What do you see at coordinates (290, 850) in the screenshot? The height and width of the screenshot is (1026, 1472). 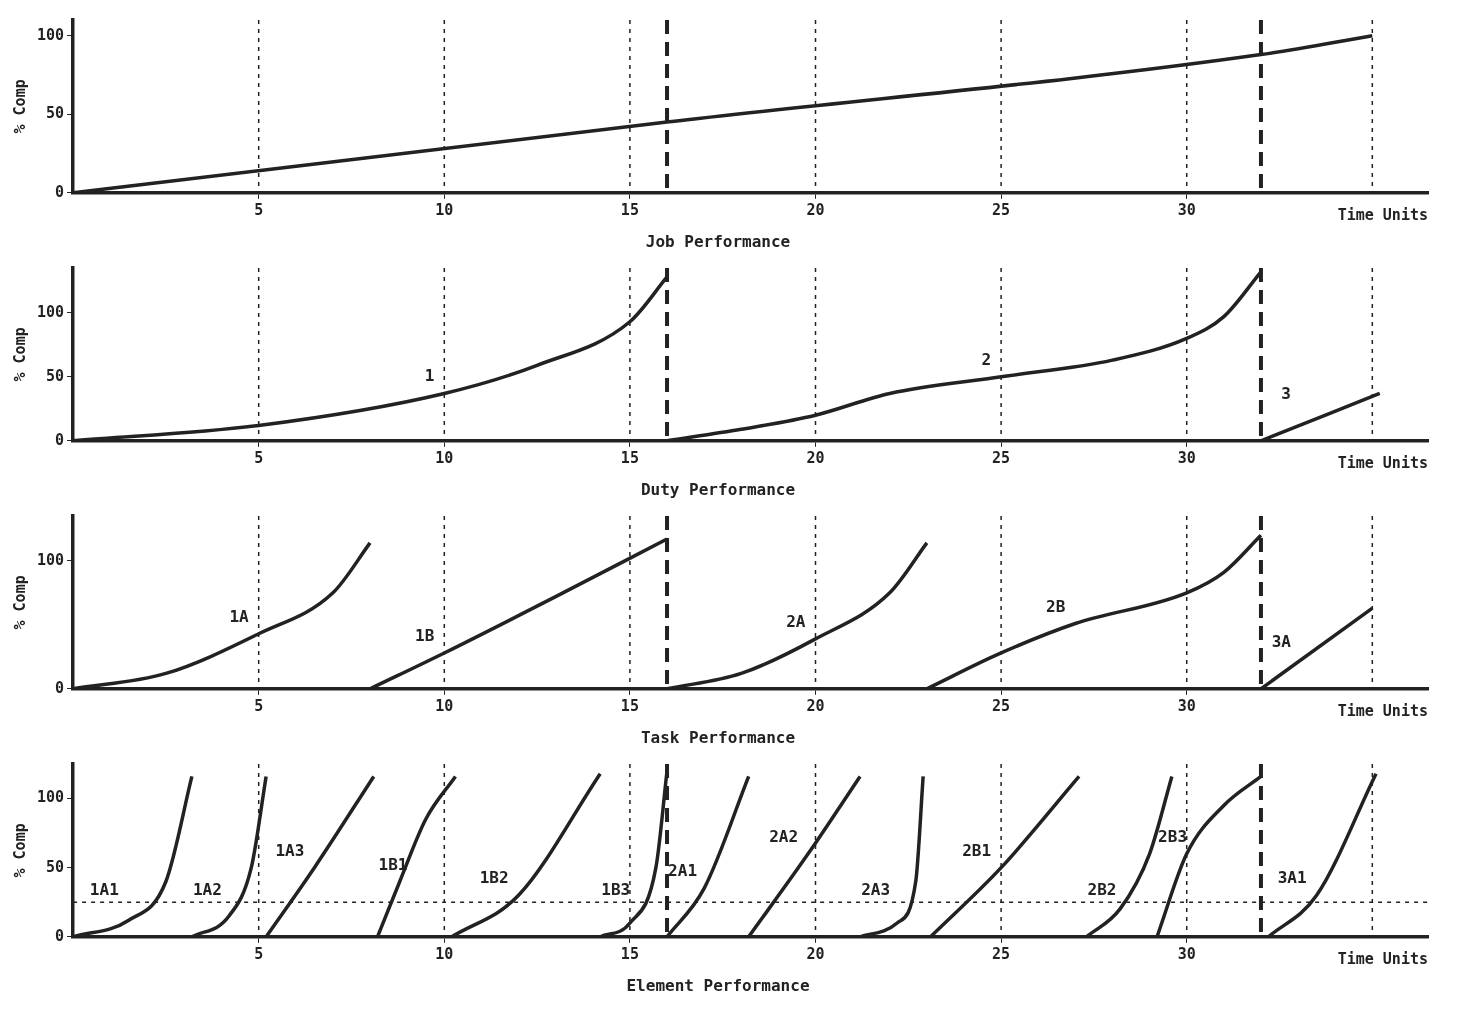 I see `series-label: 1A3` at bounding box center [290, 850].